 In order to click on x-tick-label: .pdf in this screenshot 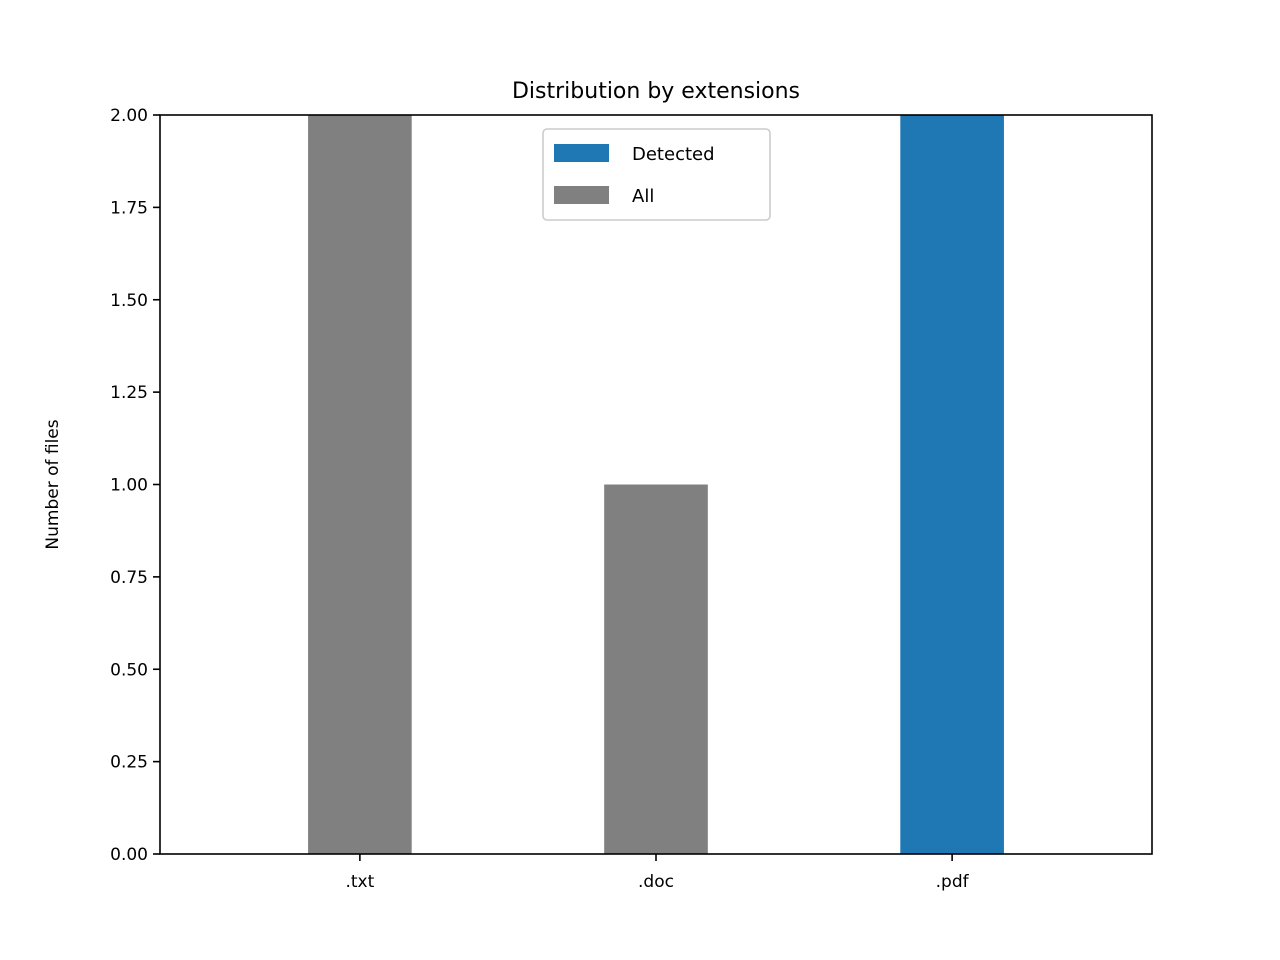, I will do `click(953, 882)`.